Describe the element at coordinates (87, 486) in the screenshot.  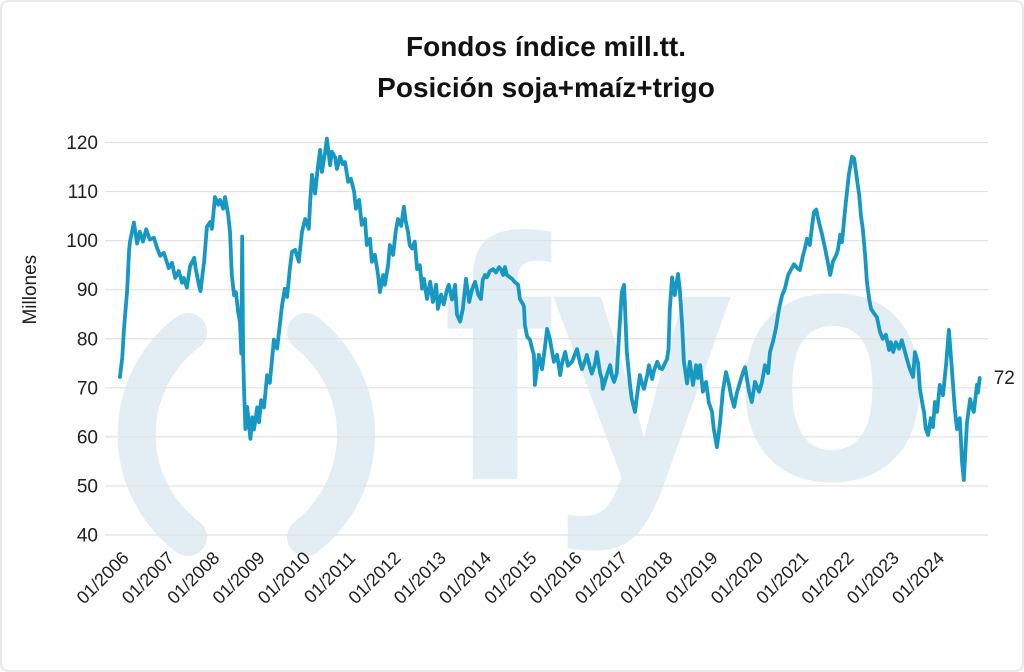
I see `y-tick-label: 50` at that location.